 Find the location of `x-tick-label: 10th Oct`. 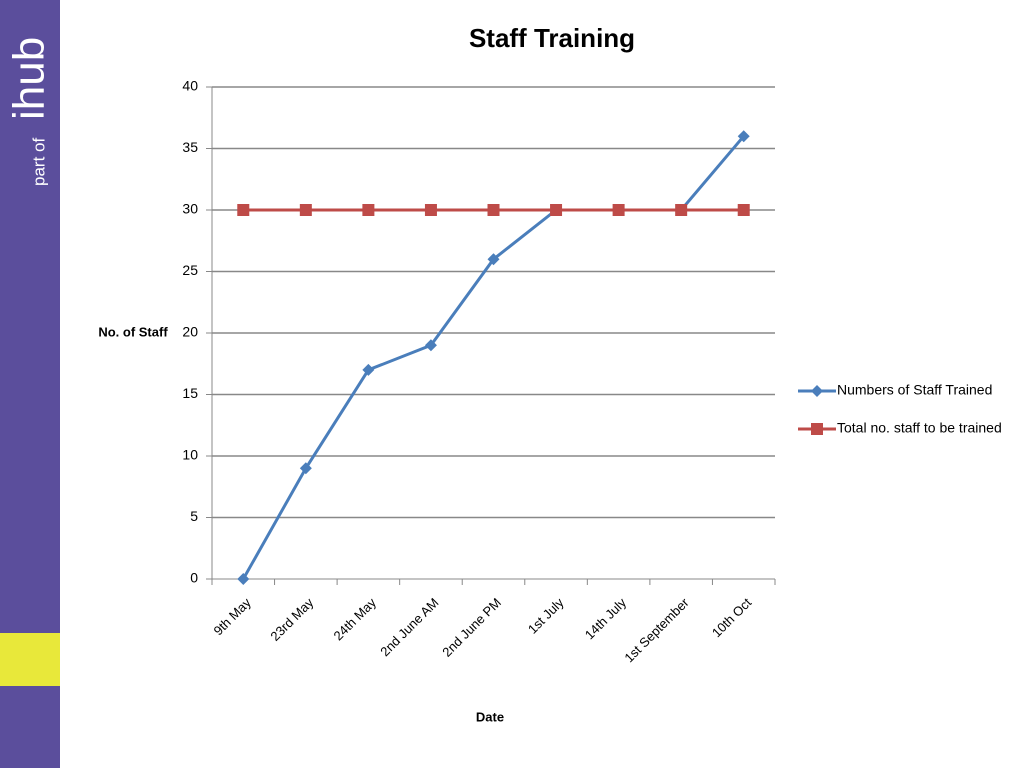

x-tick-label: 10th Oct is located at coordinates (732, 618).